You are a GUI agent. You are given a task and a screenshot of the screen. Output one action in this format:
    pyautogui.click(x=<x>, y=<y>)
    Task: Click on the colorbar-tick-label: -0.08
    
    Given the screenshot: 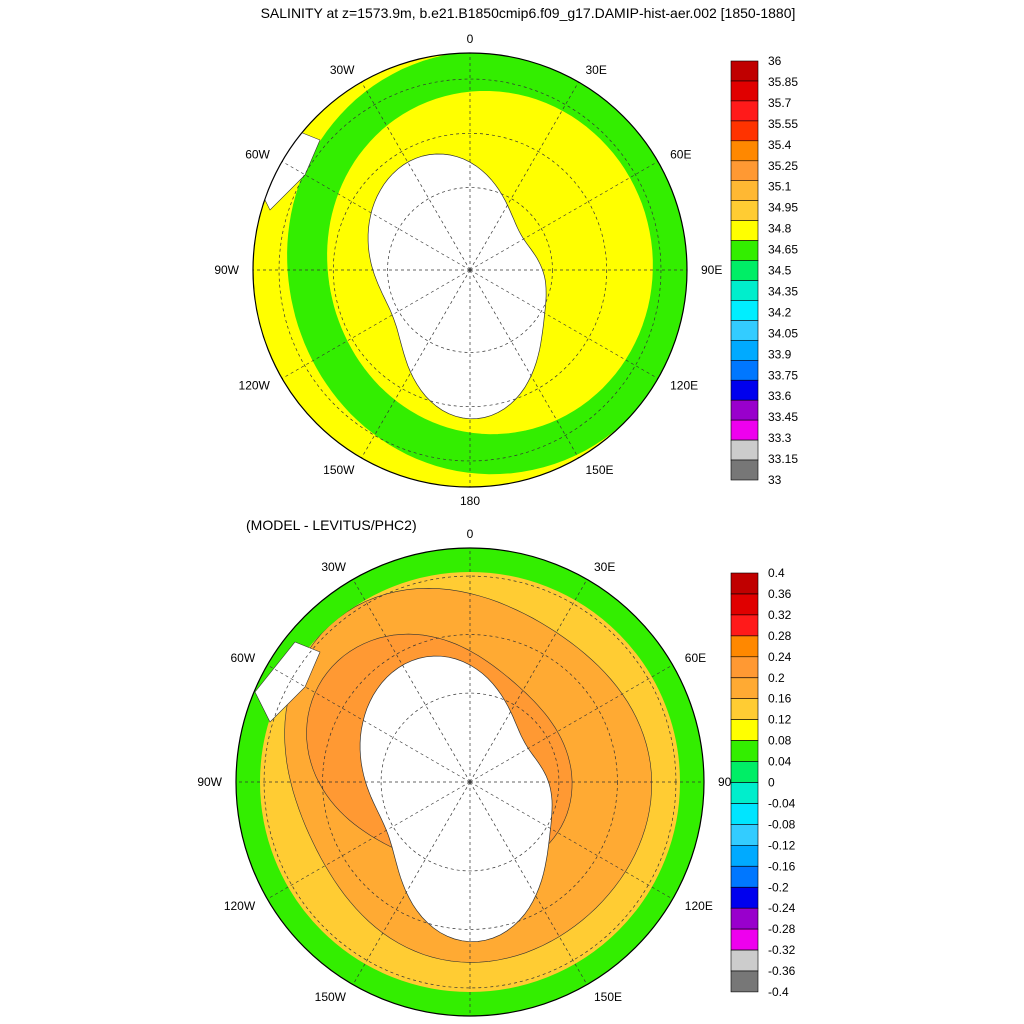 What is the action you would take?
    pyautogui.click(x=782, y=824)
    